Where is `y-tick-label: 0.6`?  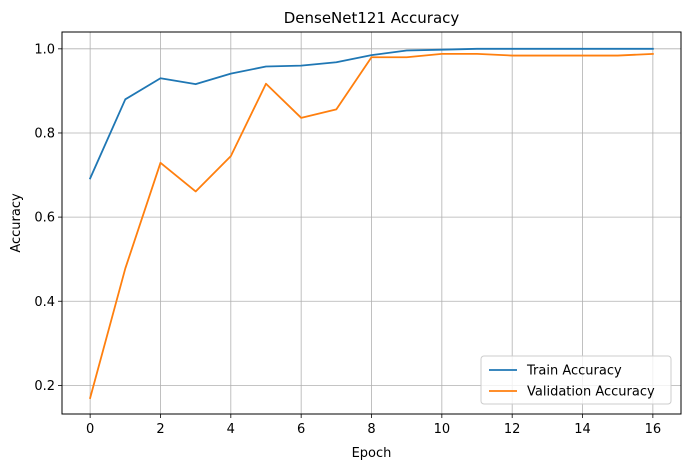 y-tick-label: 0.6 is located at coordinates (44, 218).